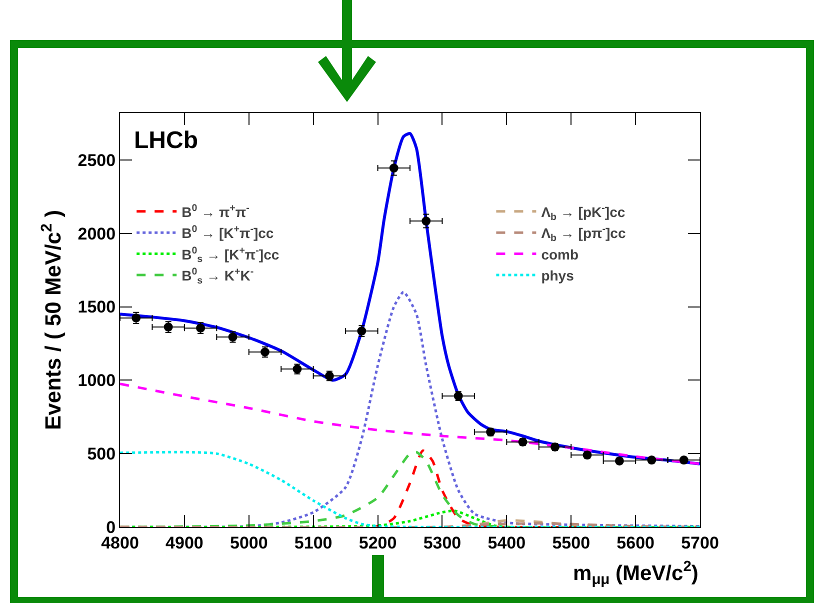 Image resolution: width=816 pixels, height=603 pixels. Describe the element at coordinates (571, 542) in the screenshot. I see `x-tick-label: 5500` at that location.